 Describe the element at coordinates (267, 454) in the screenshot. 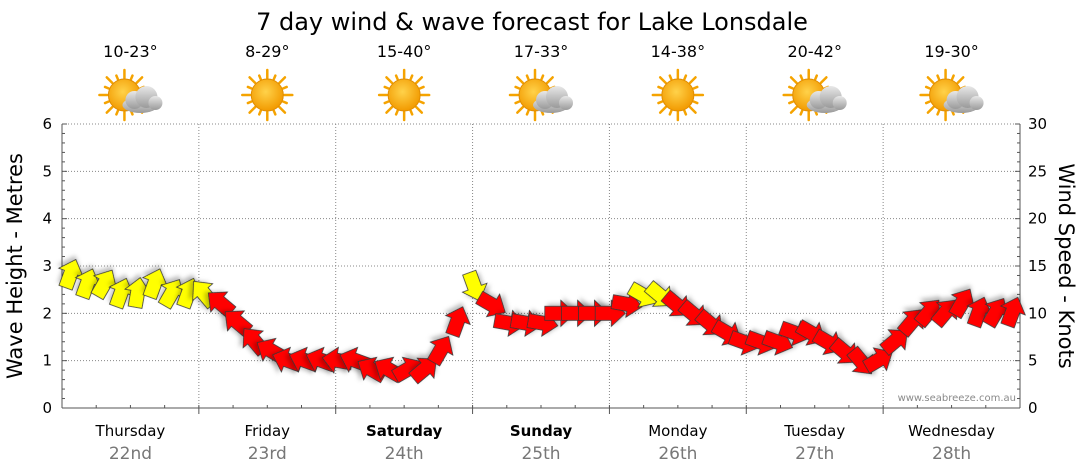

I see `day-date-label: 23rd` at that location.